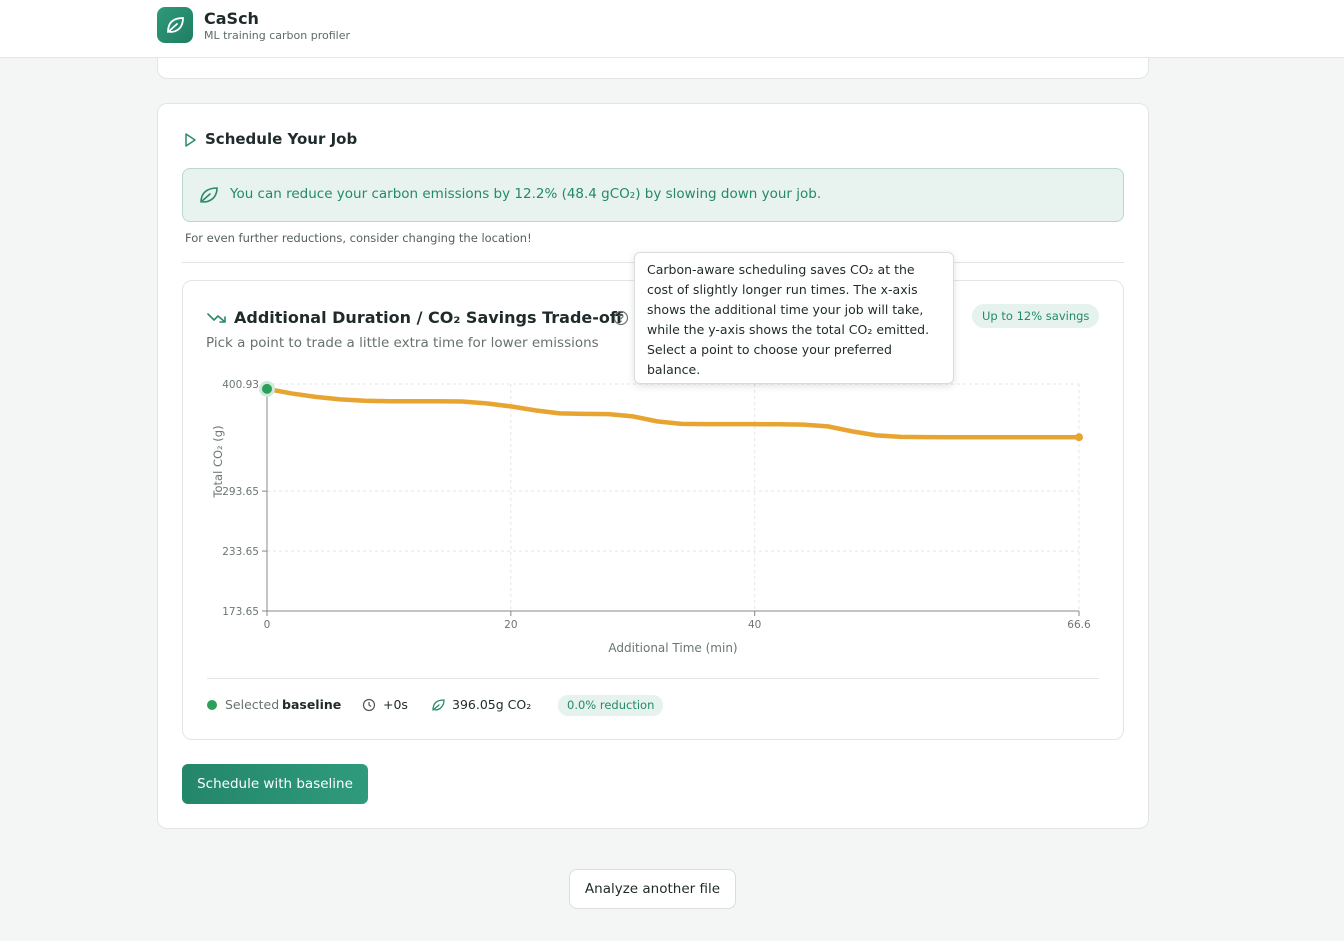 Image resolution: width=1344 pixels, height=941 pixels. What do you see at coordinates (277, 35) in the screenshot?
I see `brand-subtitle: ML training carbon profiler` at bounding box center [277, 35].